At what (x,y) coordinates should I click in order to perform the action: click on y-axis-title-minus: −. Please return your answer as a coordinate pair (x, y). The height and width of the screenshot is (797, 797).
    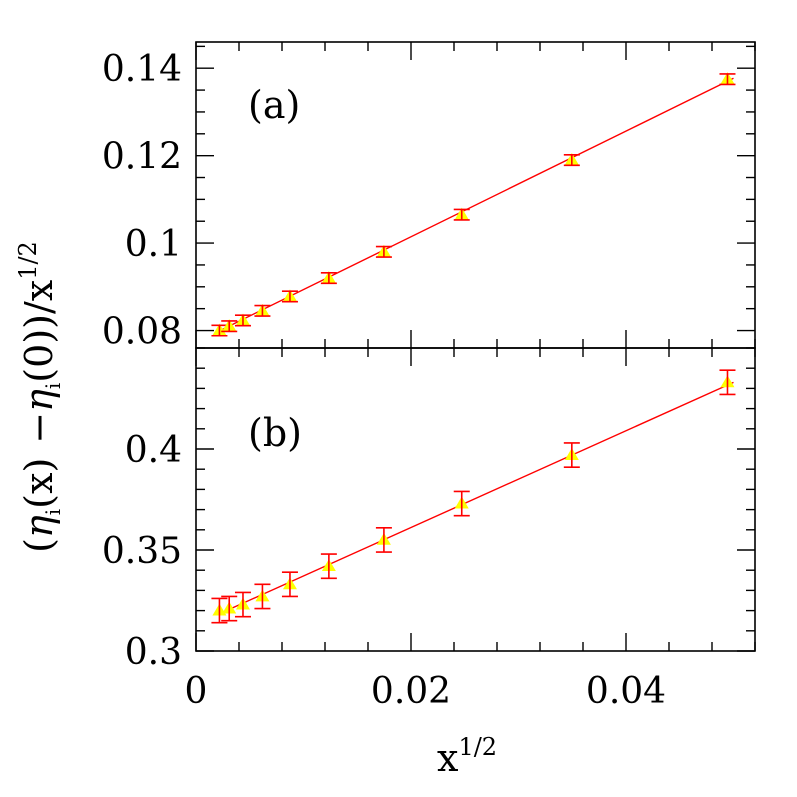
    Looking at the image, I should click on (39, 428).